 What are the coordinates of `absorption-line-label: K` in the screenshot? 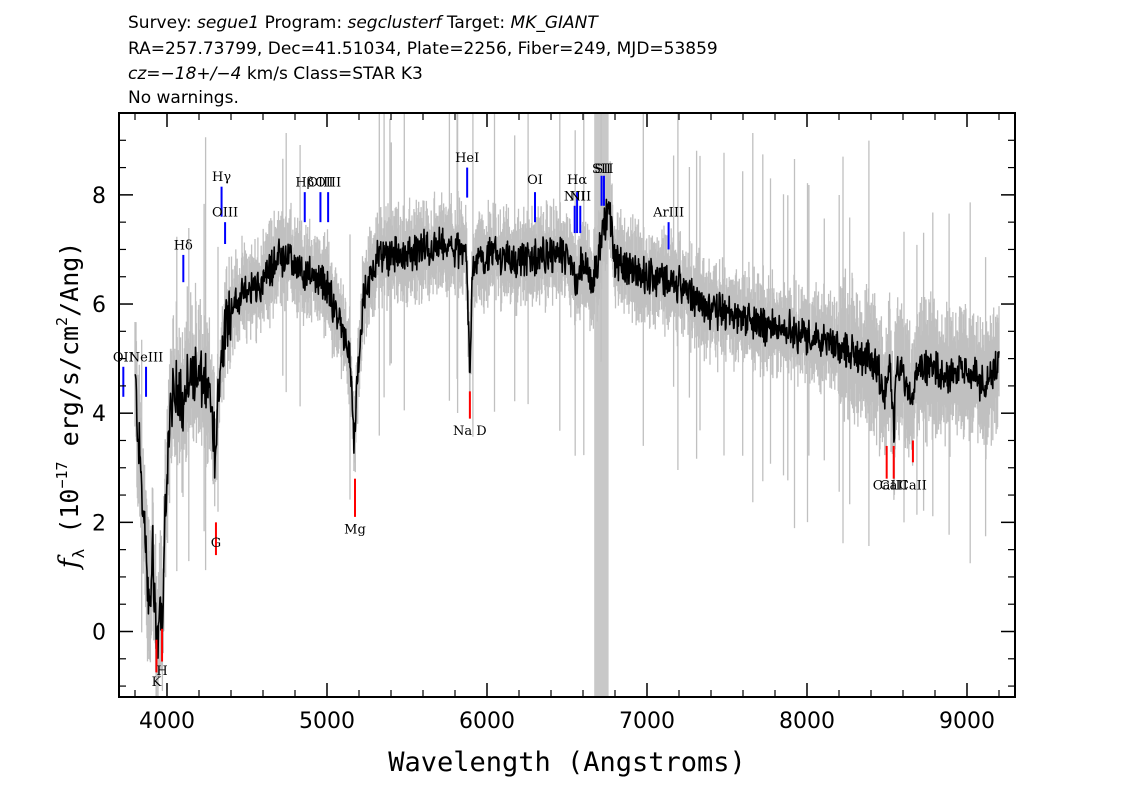 It's located at (157, 682).